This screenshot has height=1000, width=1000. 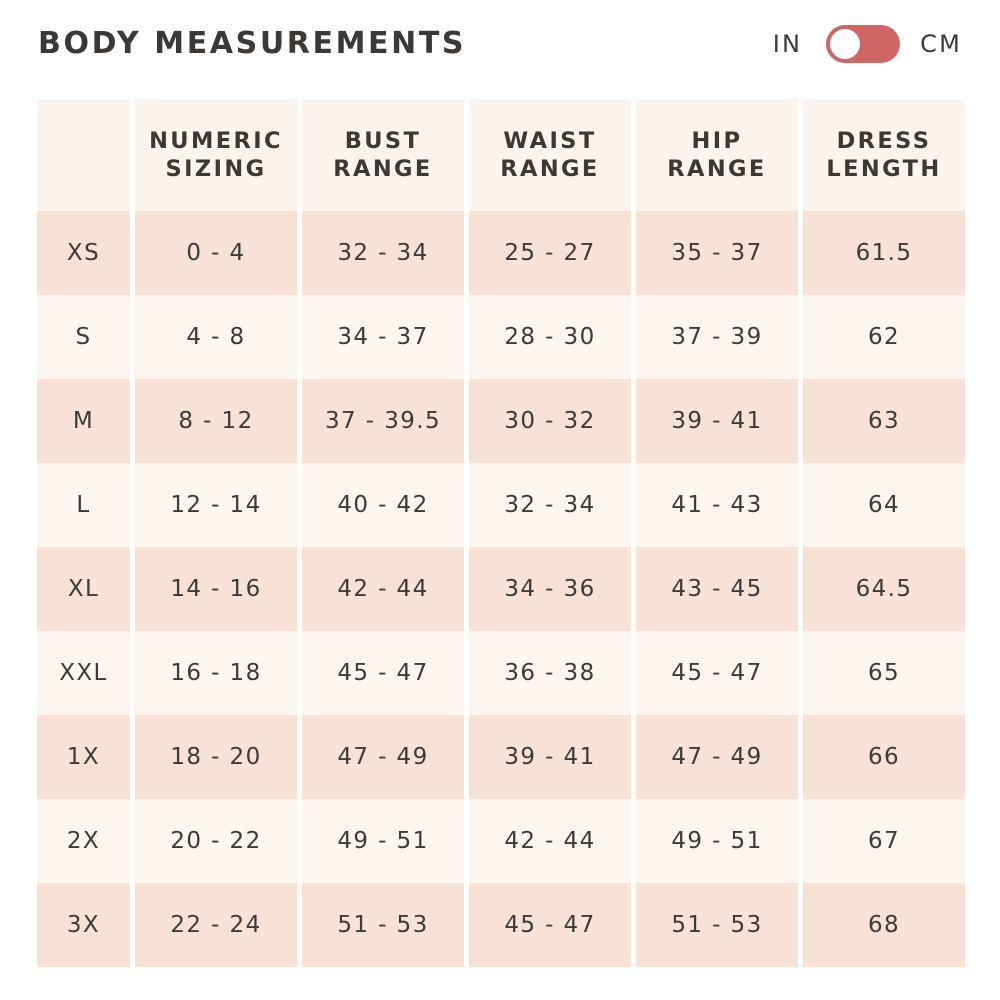 I want to click on cell-waist-range: 30 - 32, so click(x=550, y=421).